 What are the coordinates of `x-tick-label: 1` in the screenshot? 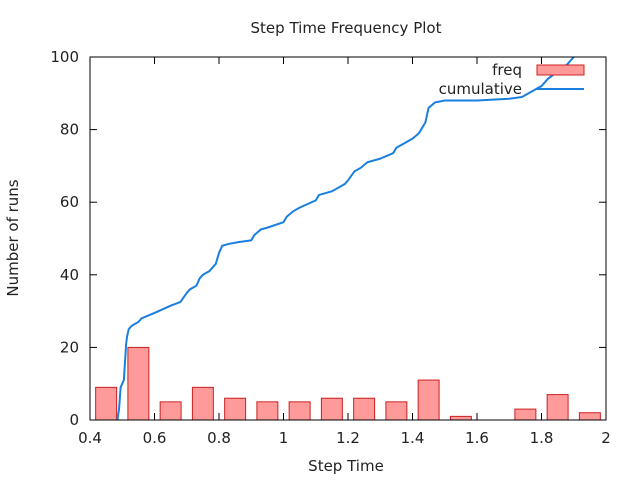 It's located at (284, 438).